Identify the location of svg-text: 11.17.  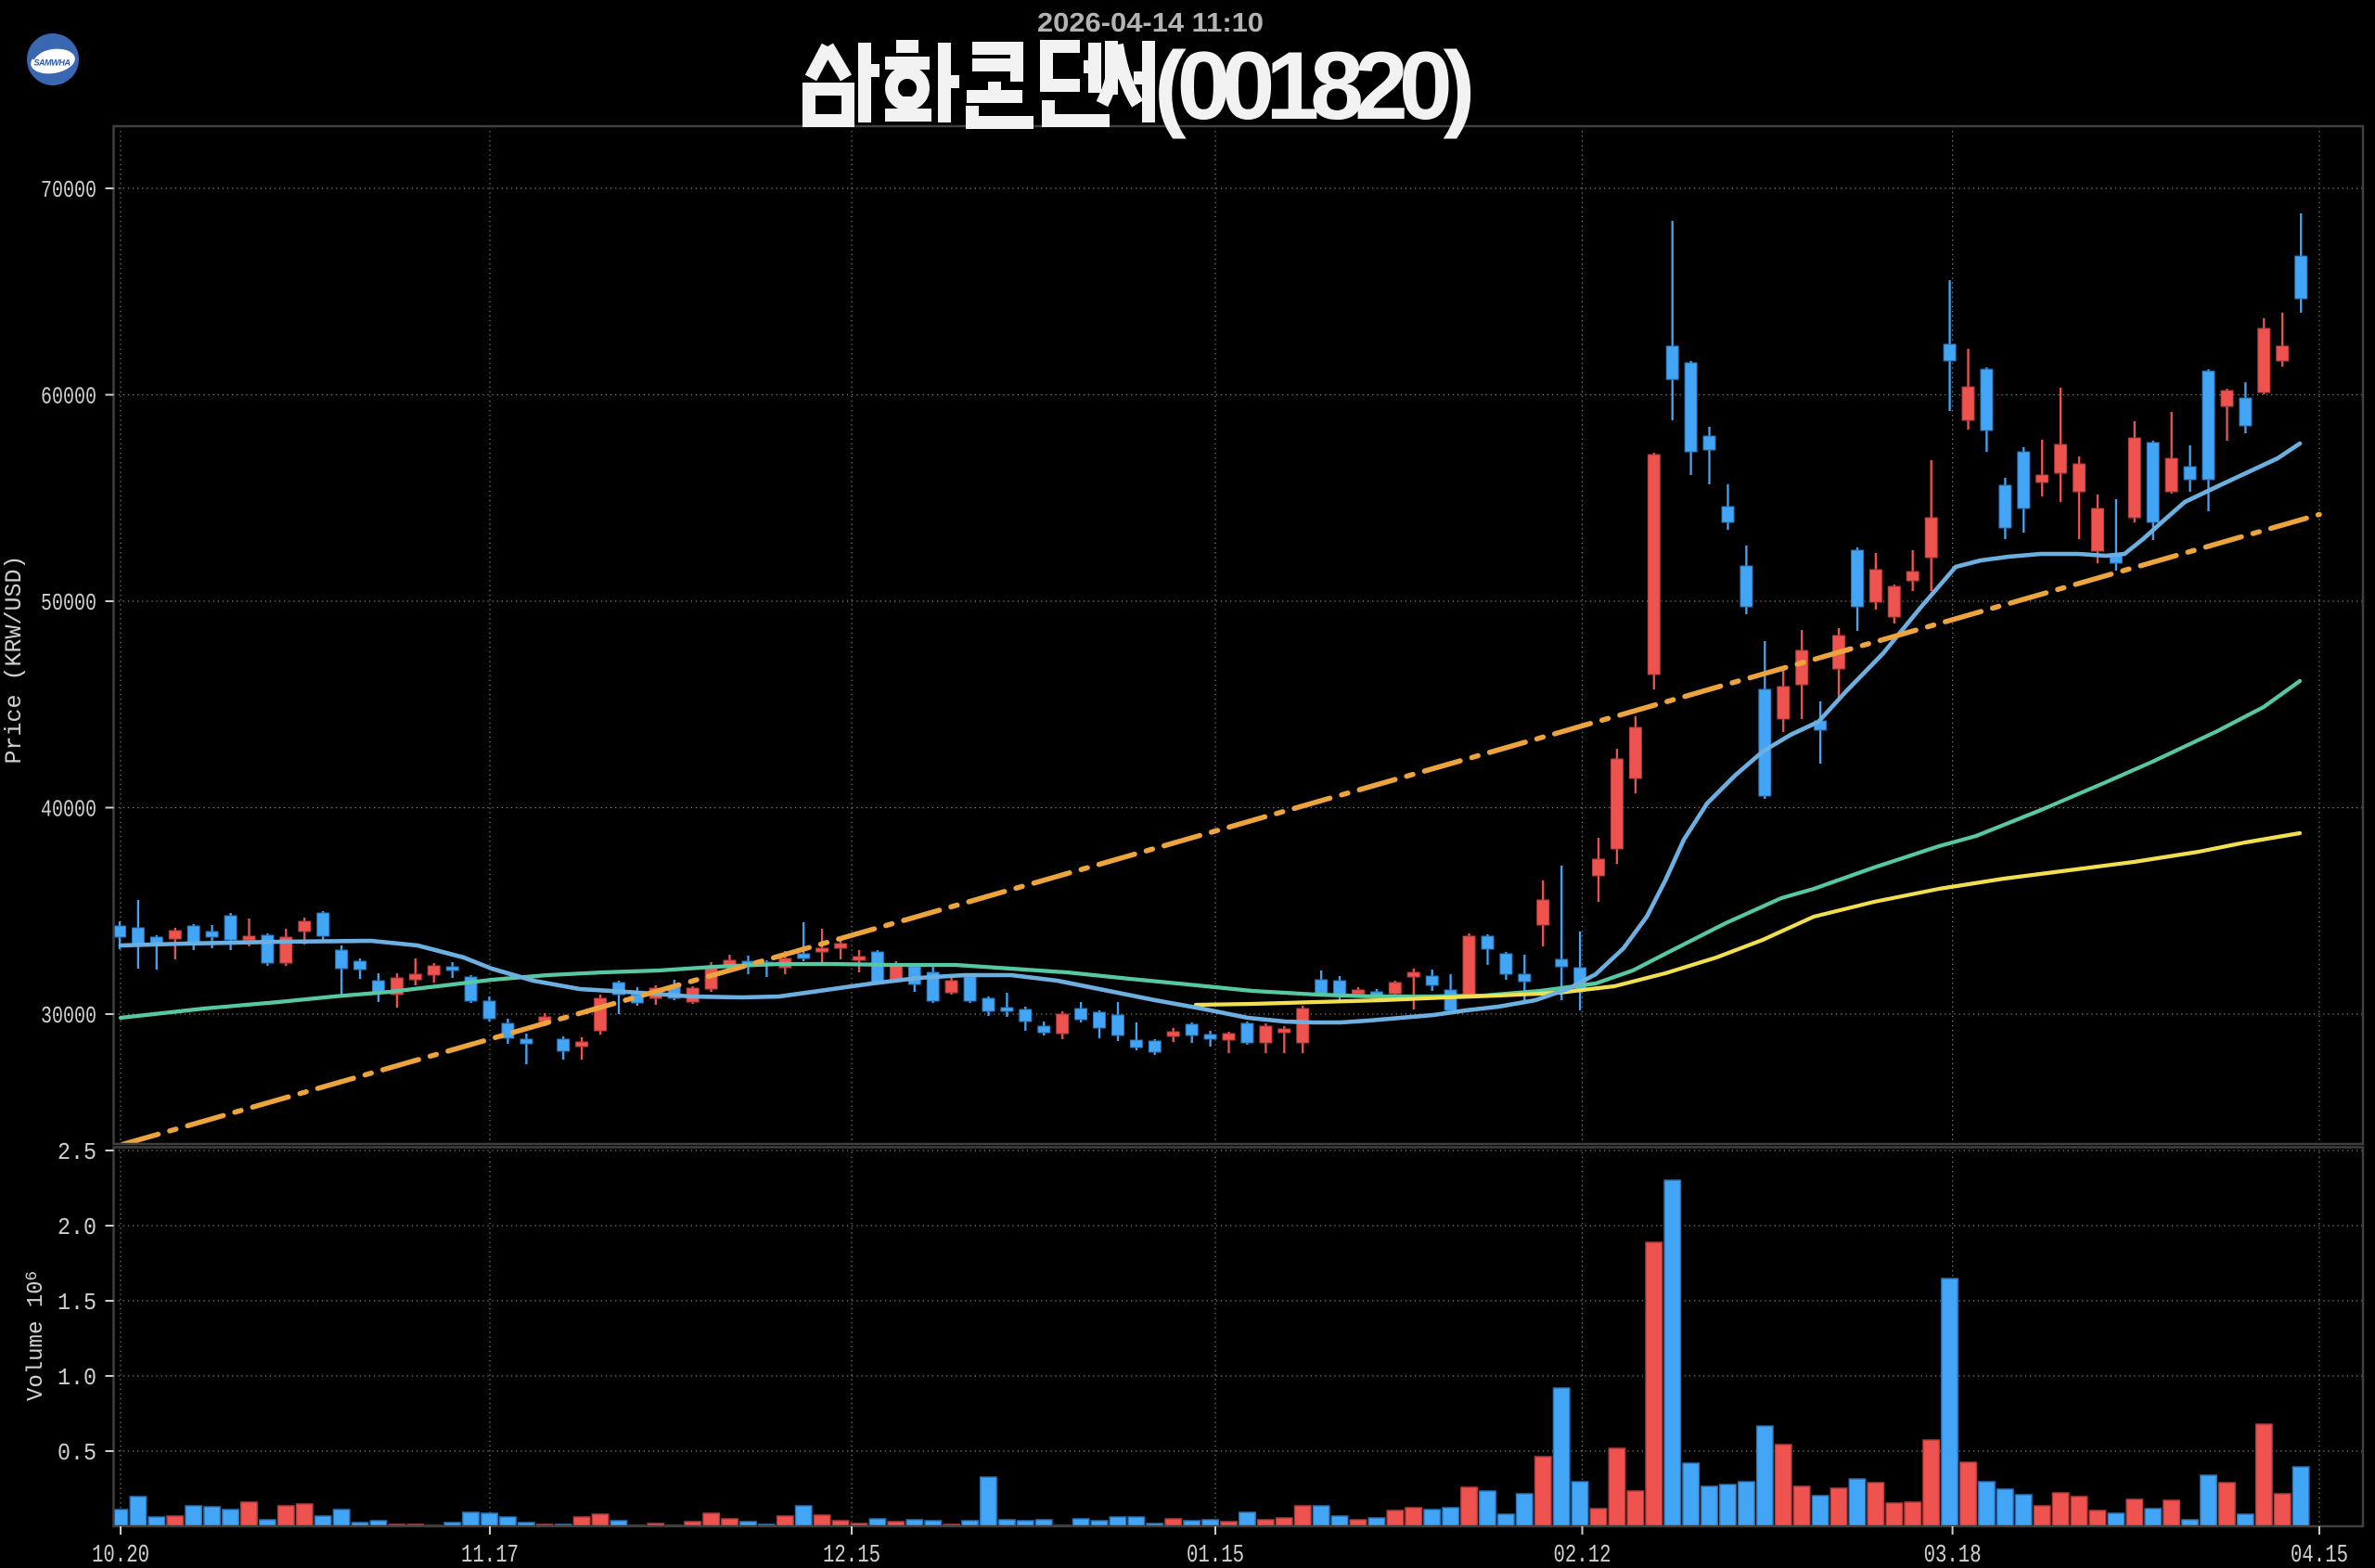
(490, 1555).